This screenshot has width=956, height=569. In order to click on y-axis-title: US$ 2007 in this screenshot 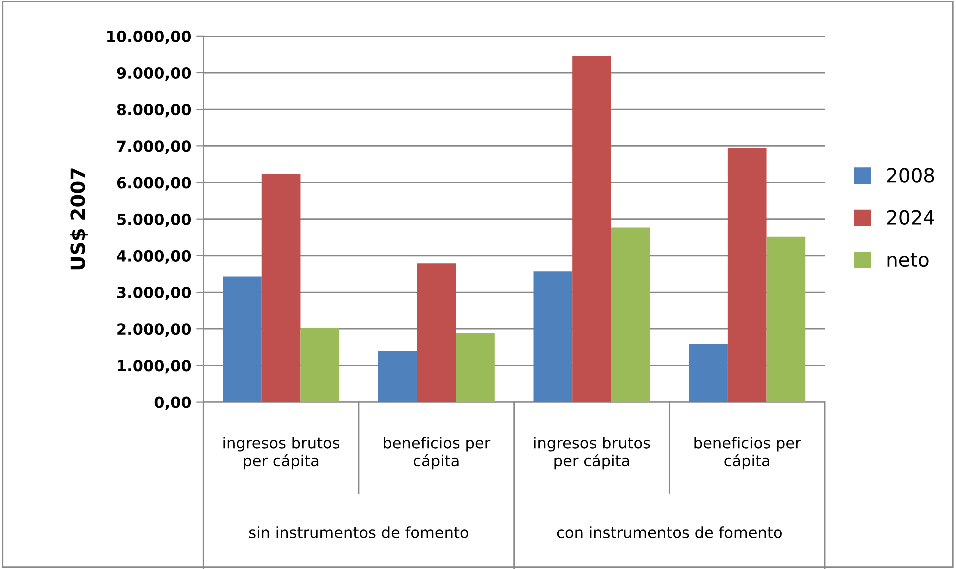, I will do `click(79, 219)`.